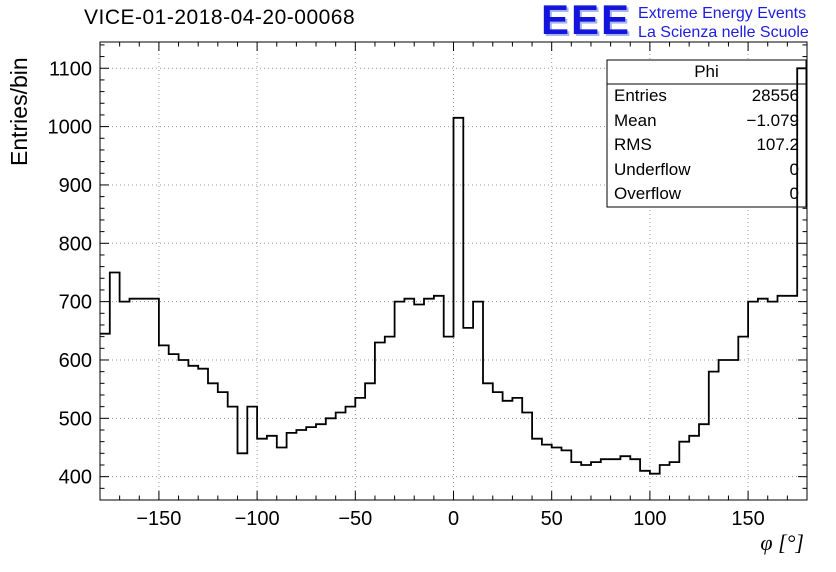 Image resolution: width=836 pixels, height=572 pixels. What do you see at coordinates (552, 519) in the screenshot?
I see `svg-text: 50` at bounding box center [552, 519].